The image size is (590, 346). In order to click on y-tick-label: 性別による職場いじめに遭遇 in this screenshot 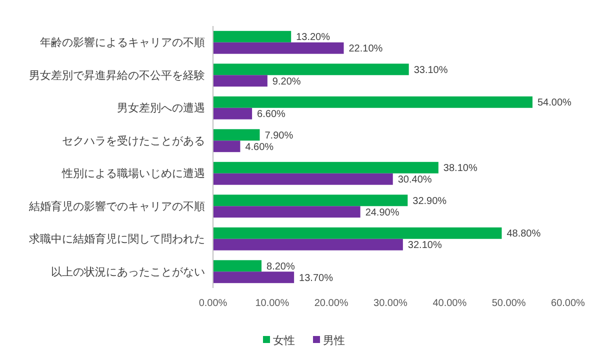, I will do `click(133, 173)`.